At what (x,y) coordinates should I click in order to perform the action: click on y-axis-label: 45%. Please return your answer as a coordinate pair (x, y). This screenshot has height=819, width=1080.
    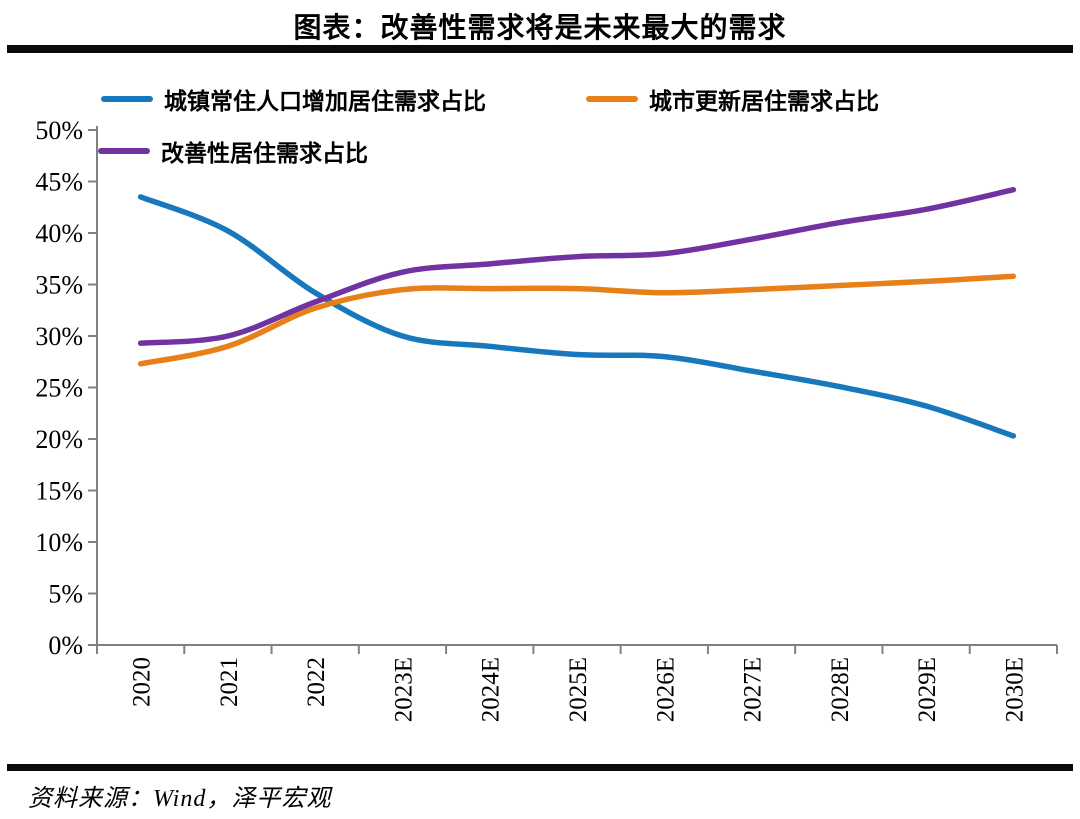
    Looking at the image, I should click on (59, 182).